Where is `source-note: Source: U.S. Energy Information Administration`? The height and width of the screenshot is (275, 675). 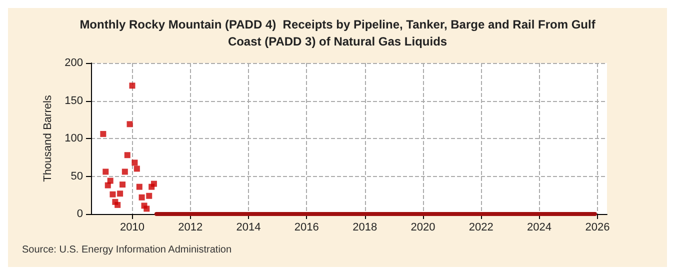 source-note: Source: U.S. Energy Information Administration is located at coordinates (127, 250).